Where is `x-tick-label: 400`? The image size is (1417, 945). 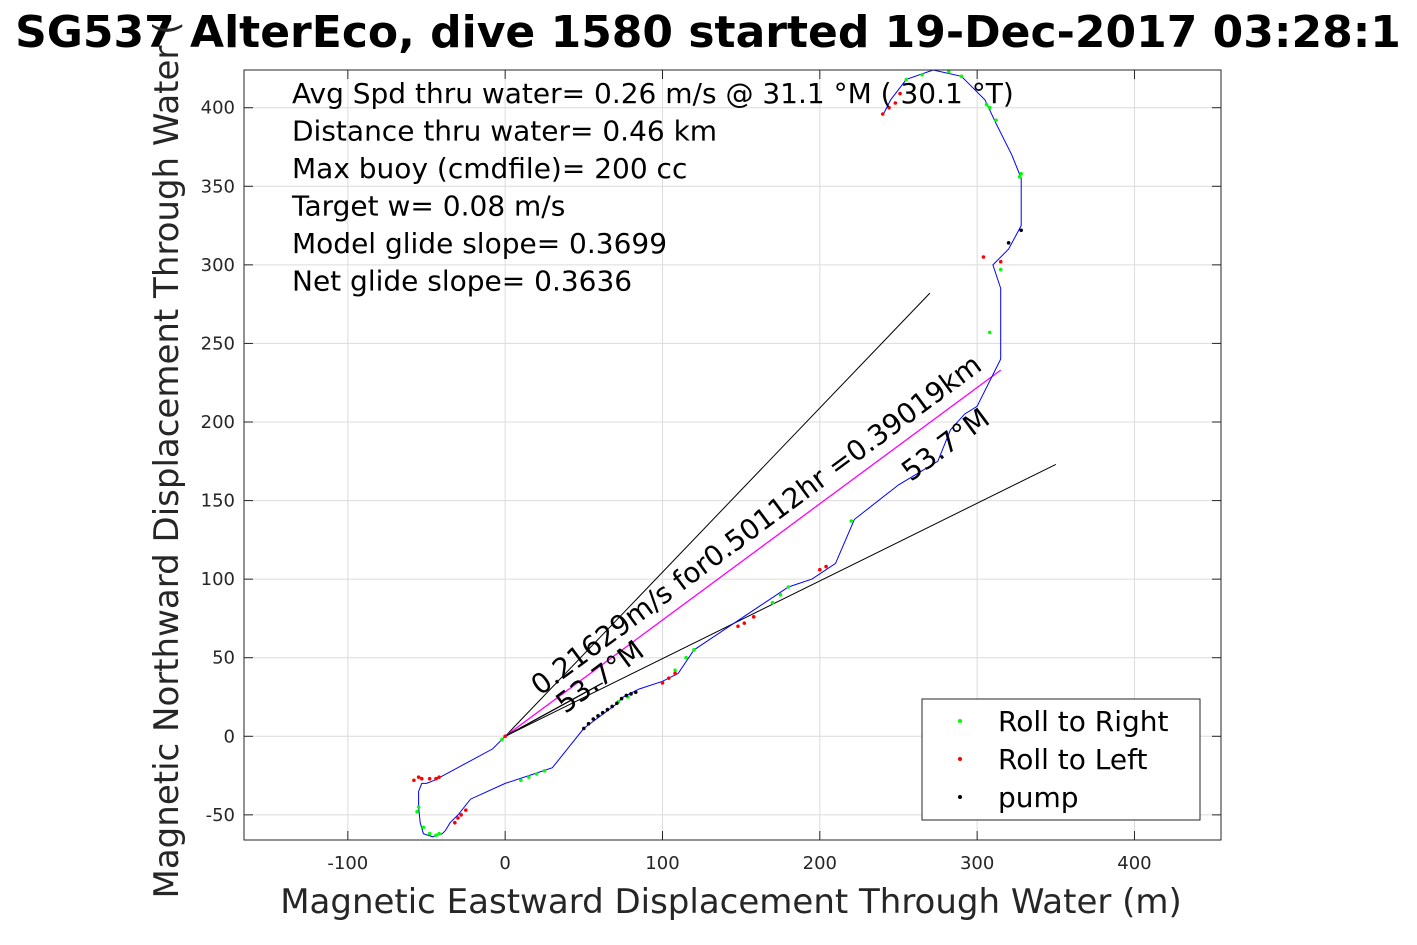 x-tick-label: 400 is located at coordinates (1134, 863).